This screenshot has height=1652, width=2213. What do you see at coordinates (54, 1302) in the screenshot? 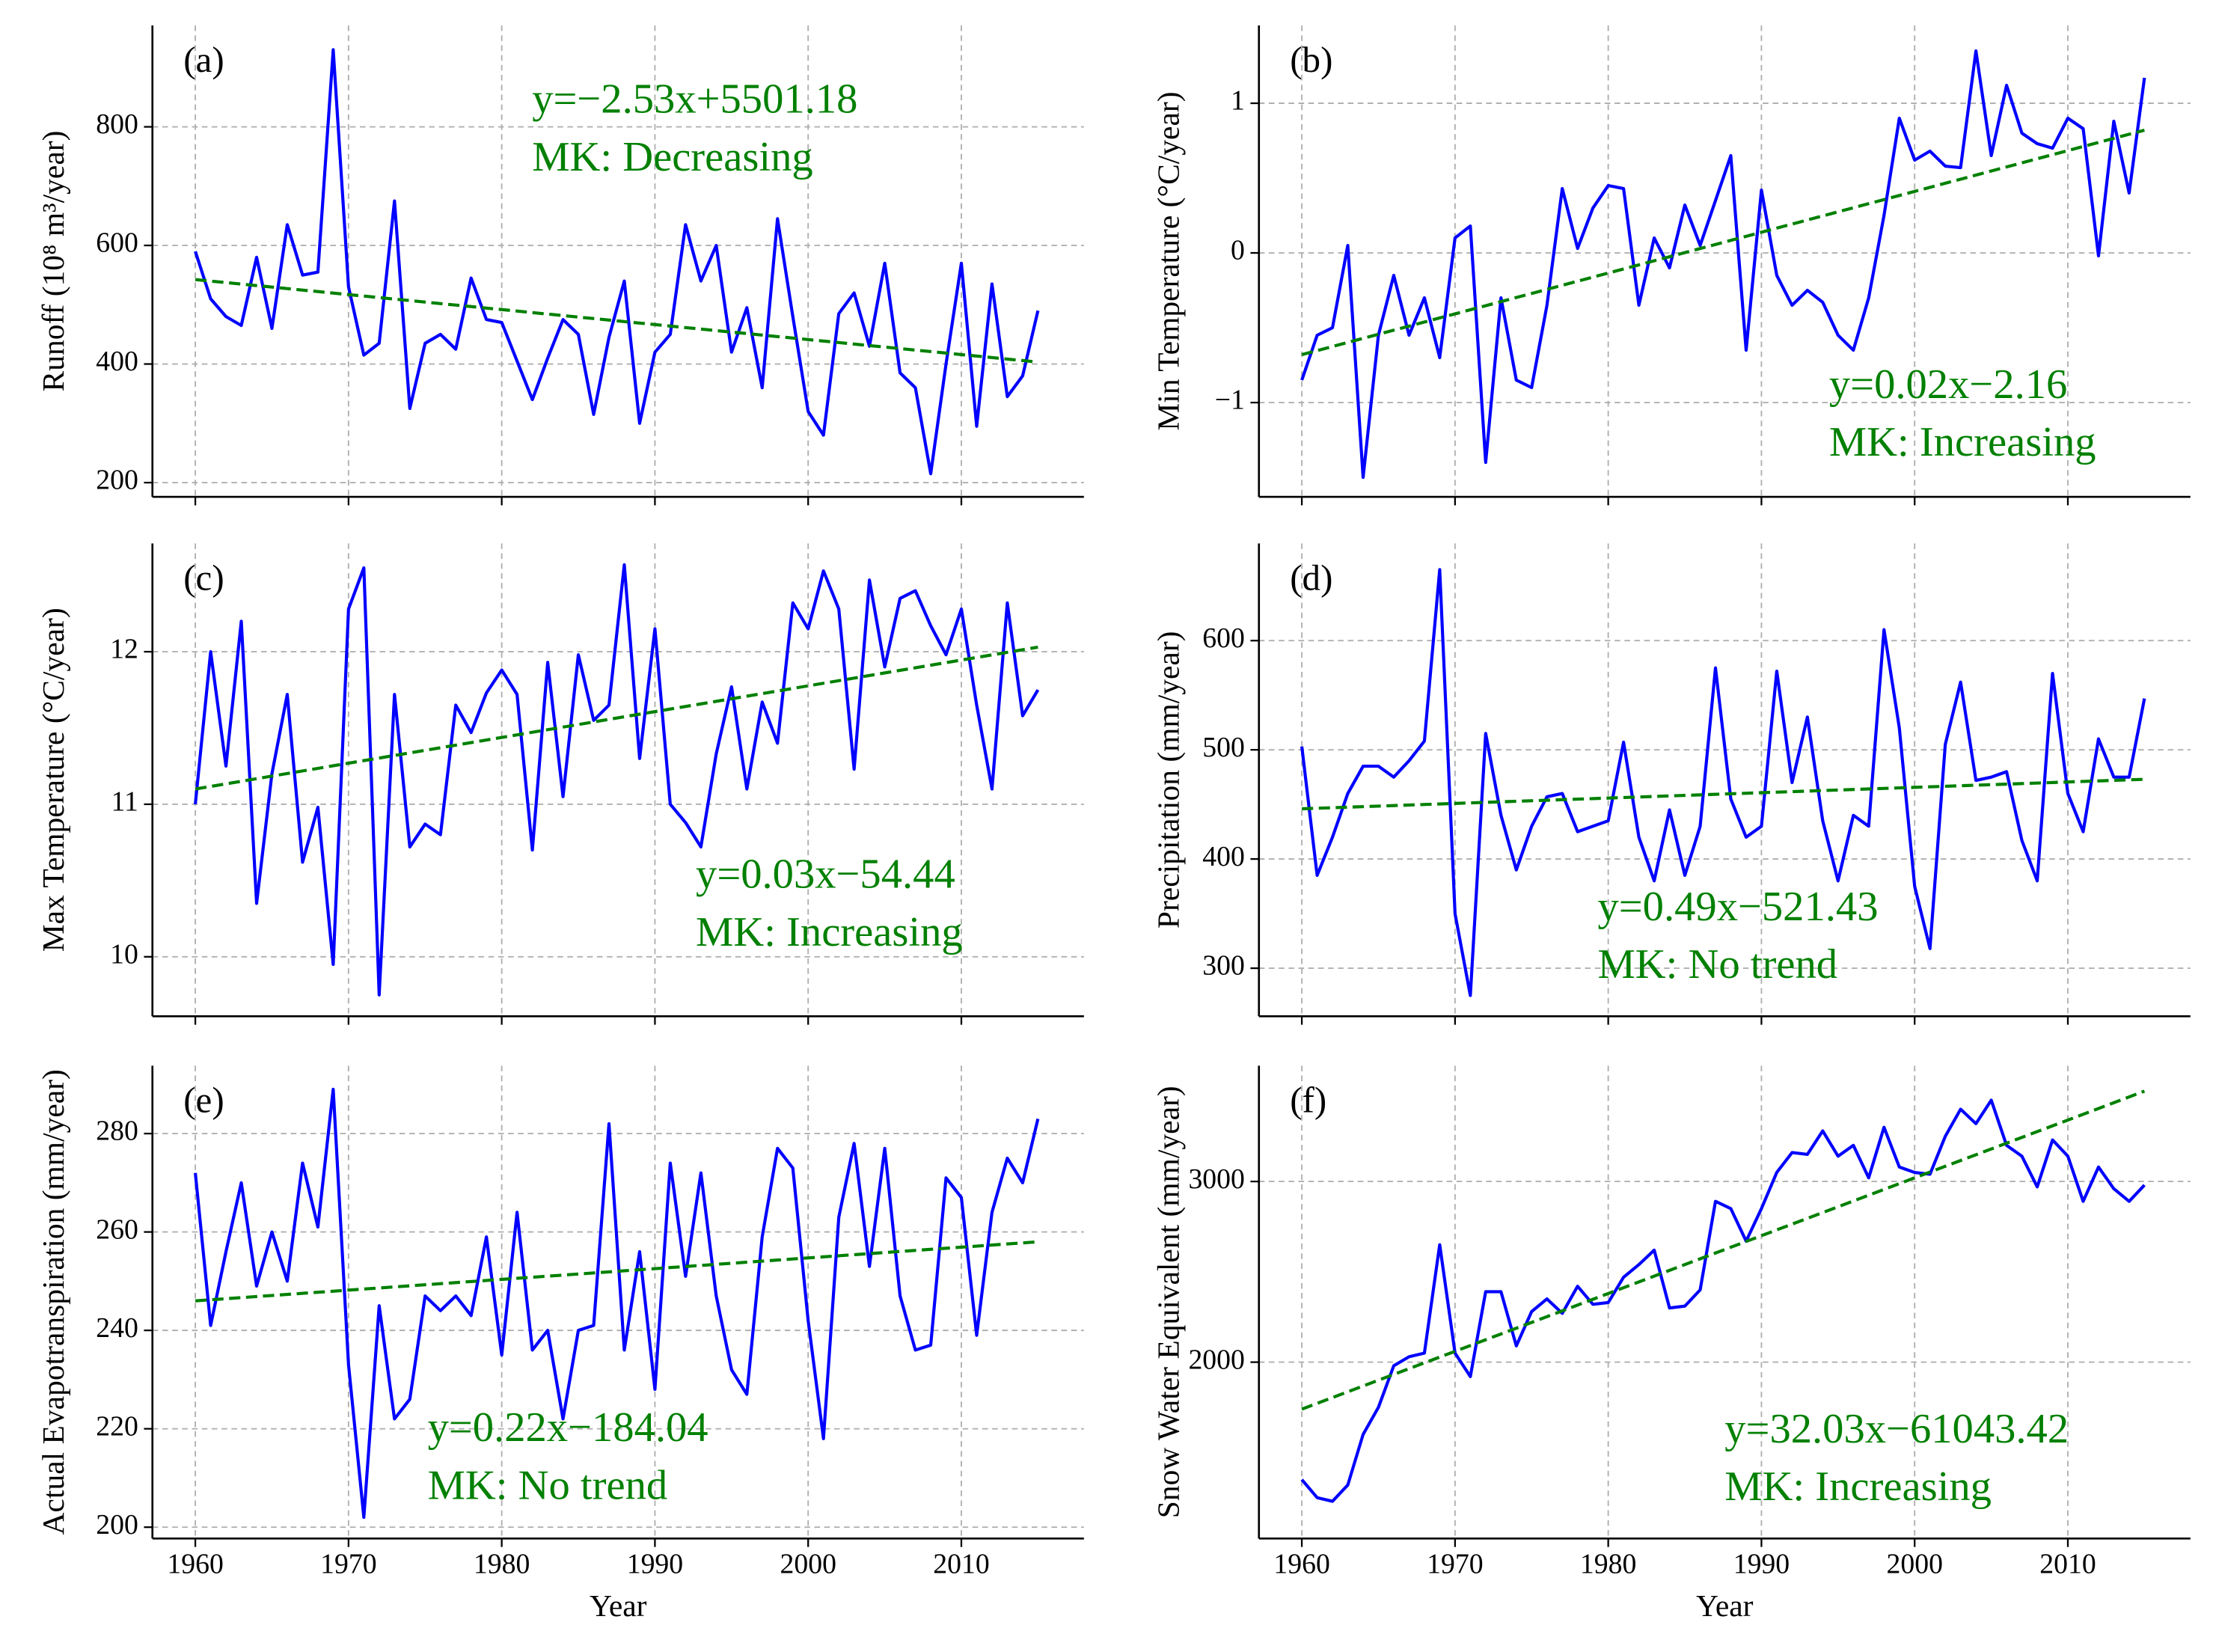
I see `y-axis-label: Actual Evapotranspiration (mm/year)` at bounding box center [54, 1302].